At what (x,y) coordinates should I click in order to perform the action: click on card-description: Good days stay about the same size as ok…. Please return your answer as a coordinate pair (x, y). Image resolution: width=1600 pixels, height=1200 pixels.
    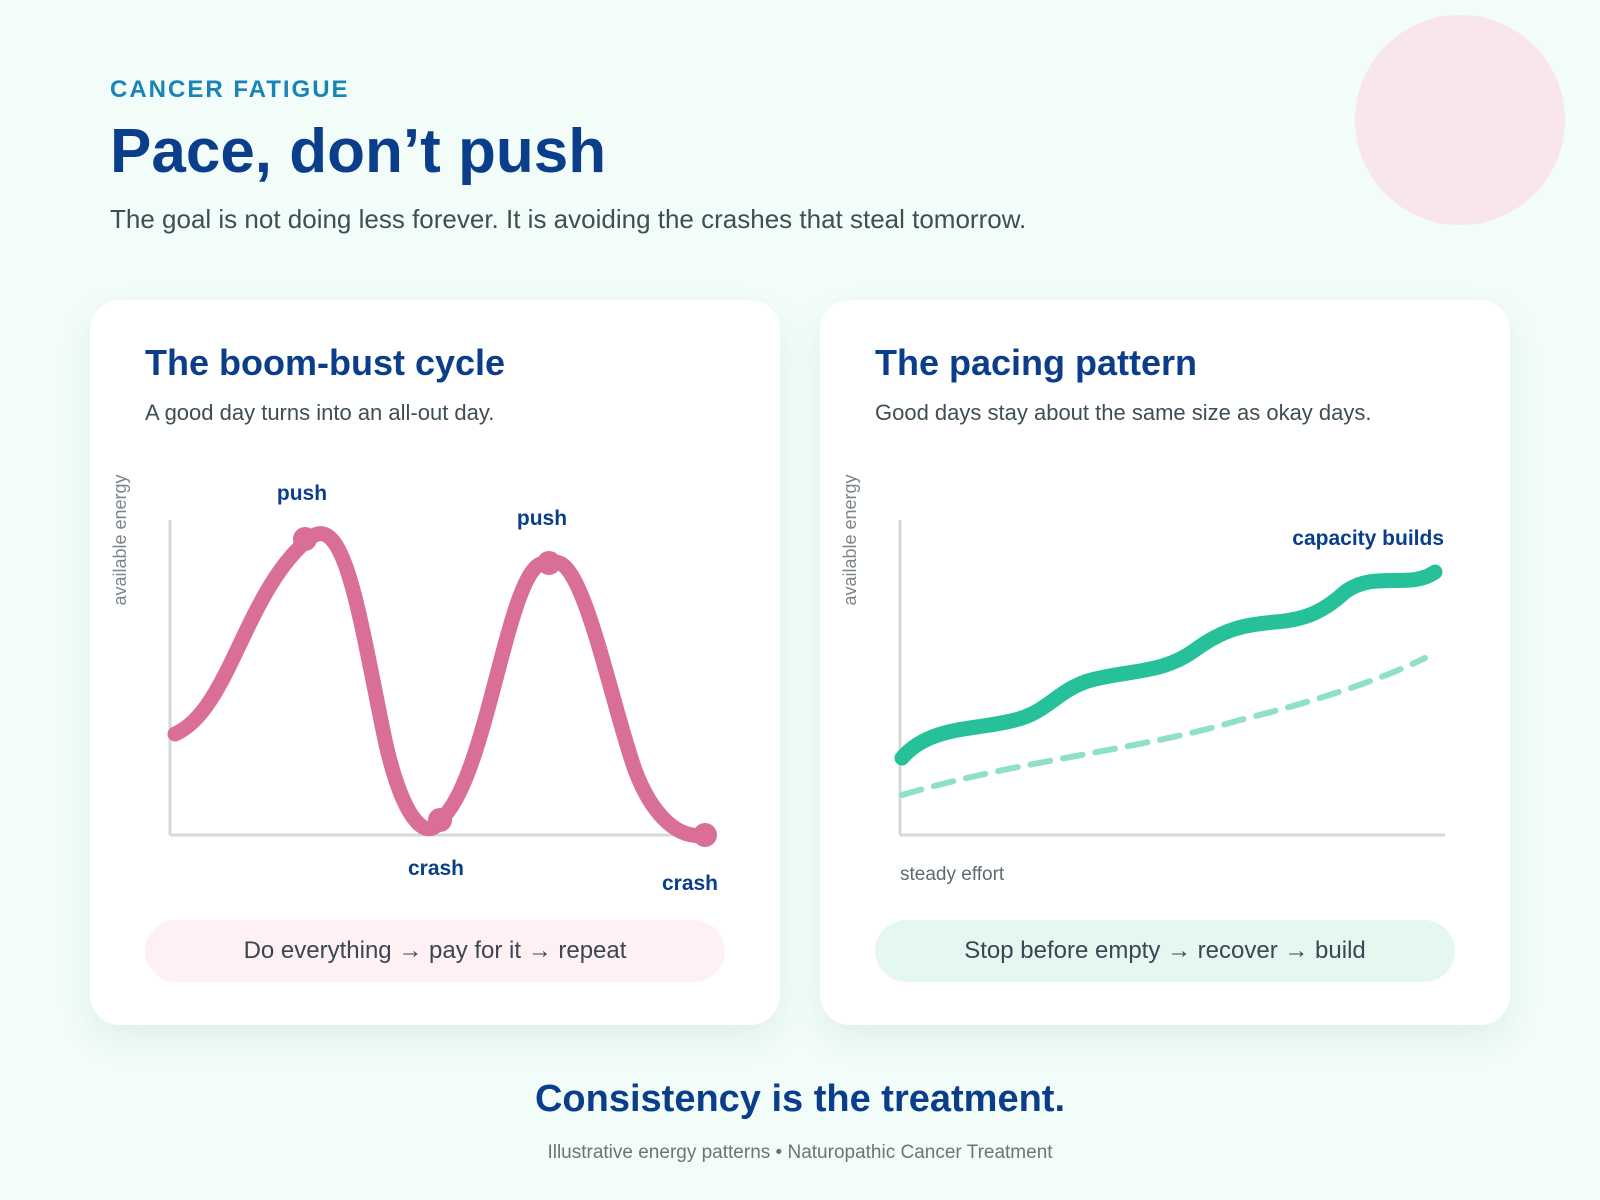
    Looking at the image, I should click on (1123, 412).